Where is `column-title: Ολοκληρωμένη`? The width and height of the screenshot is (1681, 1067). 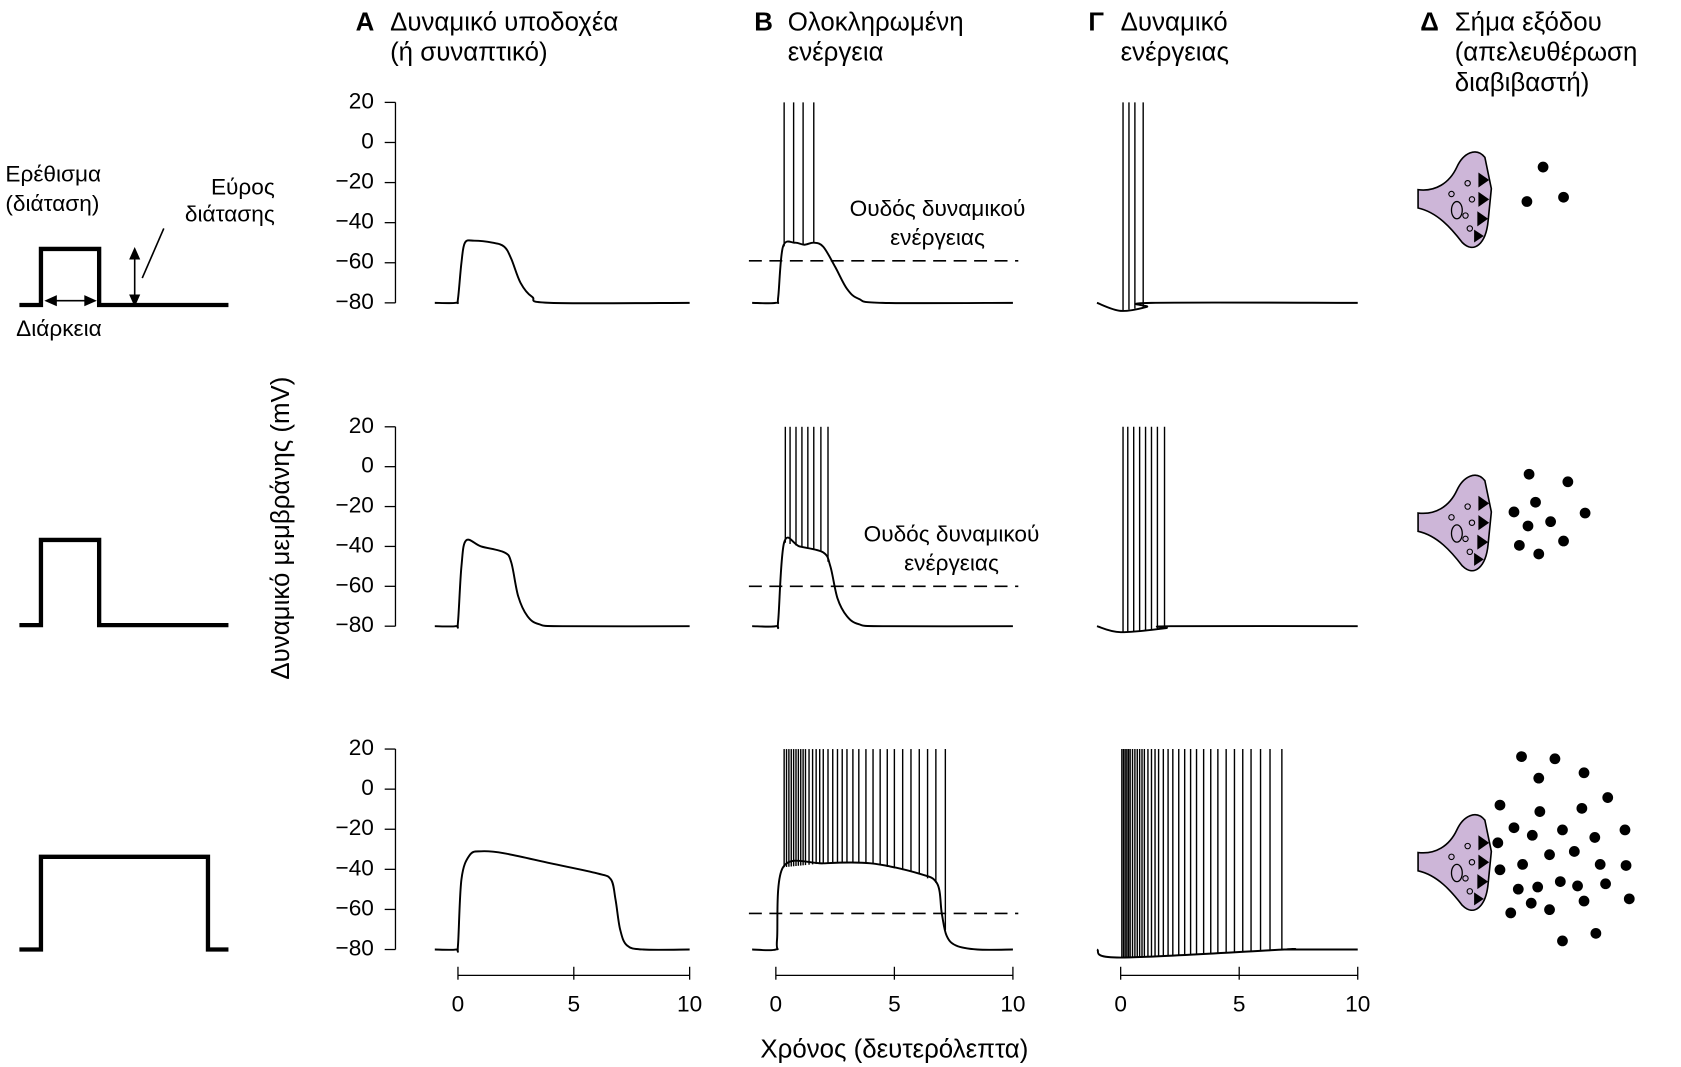
column-title: Ολοκληρωμένη is located at coordinates (876, 23).